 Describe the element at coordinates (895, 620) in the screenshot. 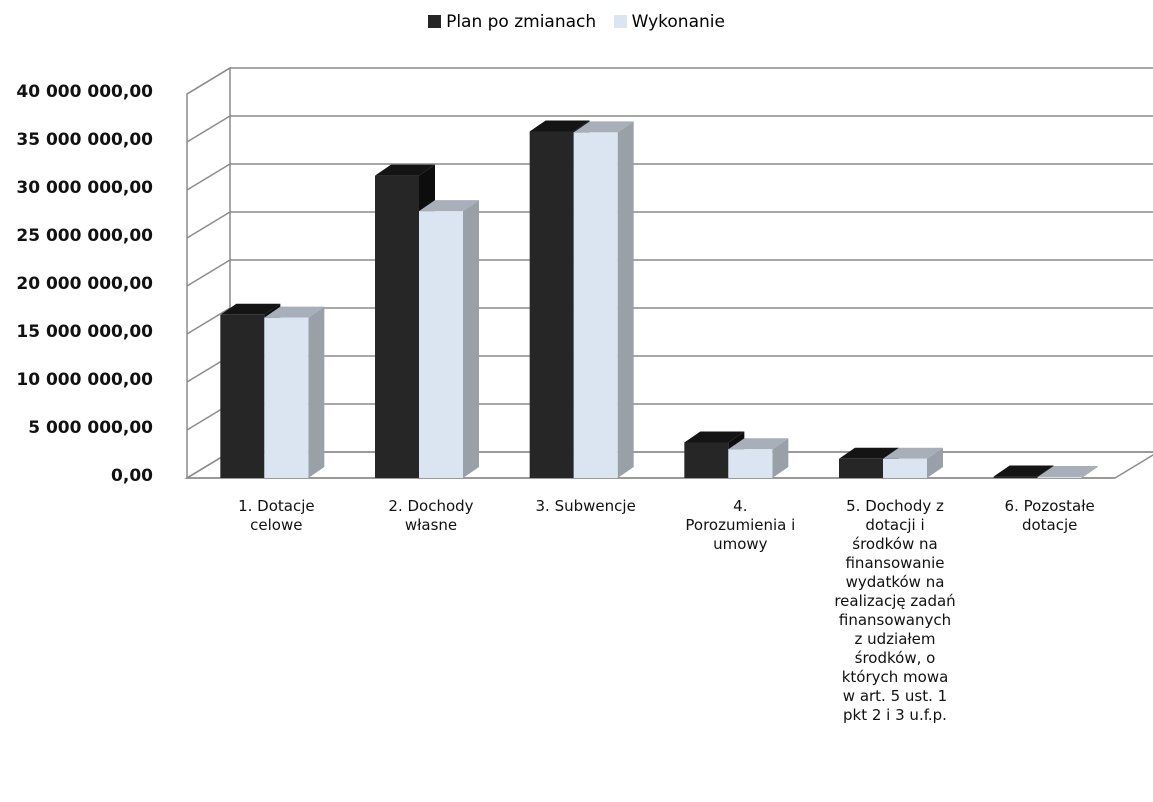

I see `x-tick-line: finansowanych` at that location.